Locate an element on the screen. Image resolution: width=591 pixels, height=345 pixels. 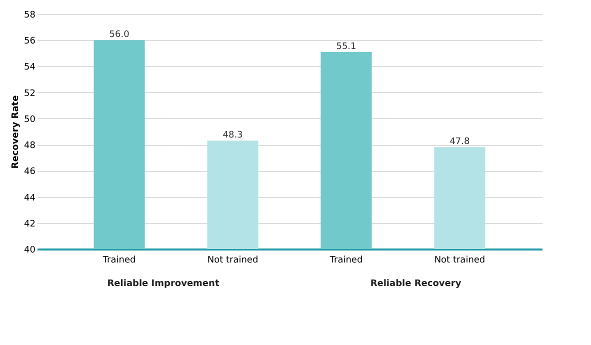
y-tick-label: 48 is located at coordinates (30, 146).